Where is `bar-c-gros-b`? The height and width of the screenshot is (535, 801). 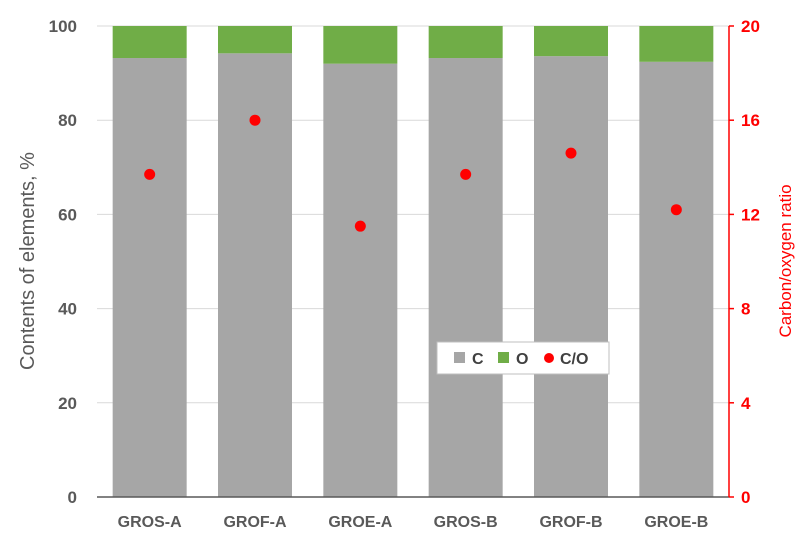 bar-c-gros-b is located at coordinates (465, 277).